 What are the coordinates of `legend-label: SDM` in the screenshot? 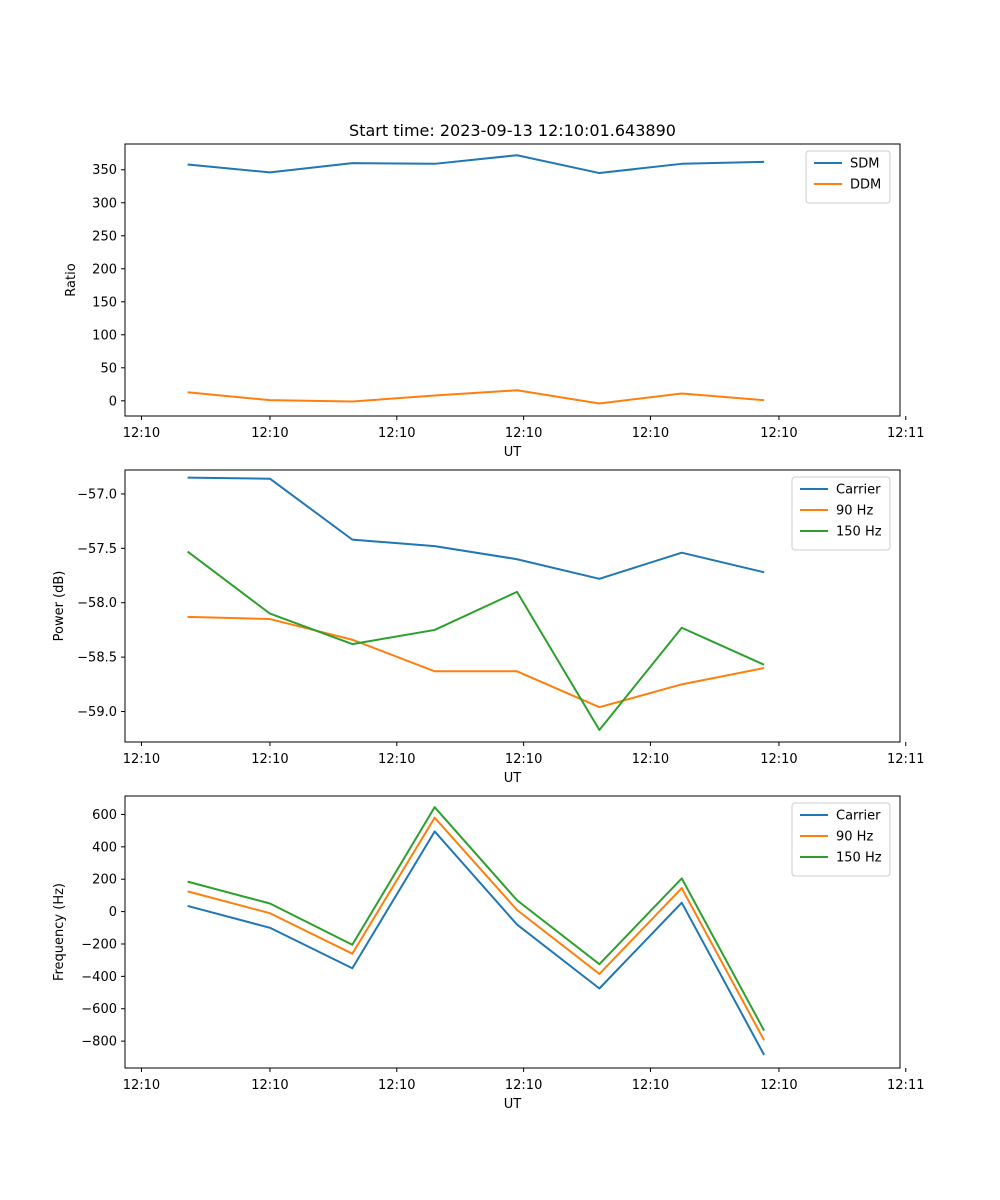 It's located at (864, 164).